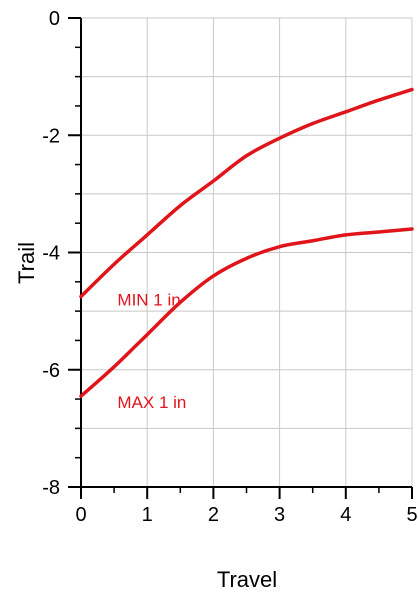  I want to click on series-label-0: MIN 1 in, so click(148, 299).